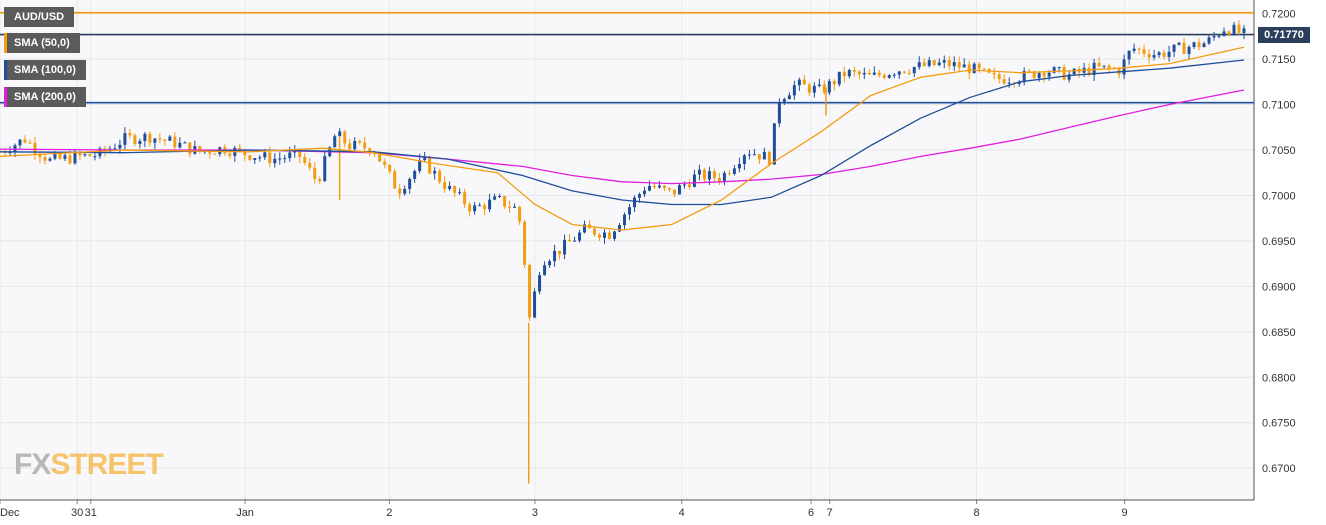 This screenshot has width=1326, height=525. What do you see at coordinates (1279, 106) in the screenshot?
I see `y-tick-label: 0.7100` at bounding box center [1279, 106].